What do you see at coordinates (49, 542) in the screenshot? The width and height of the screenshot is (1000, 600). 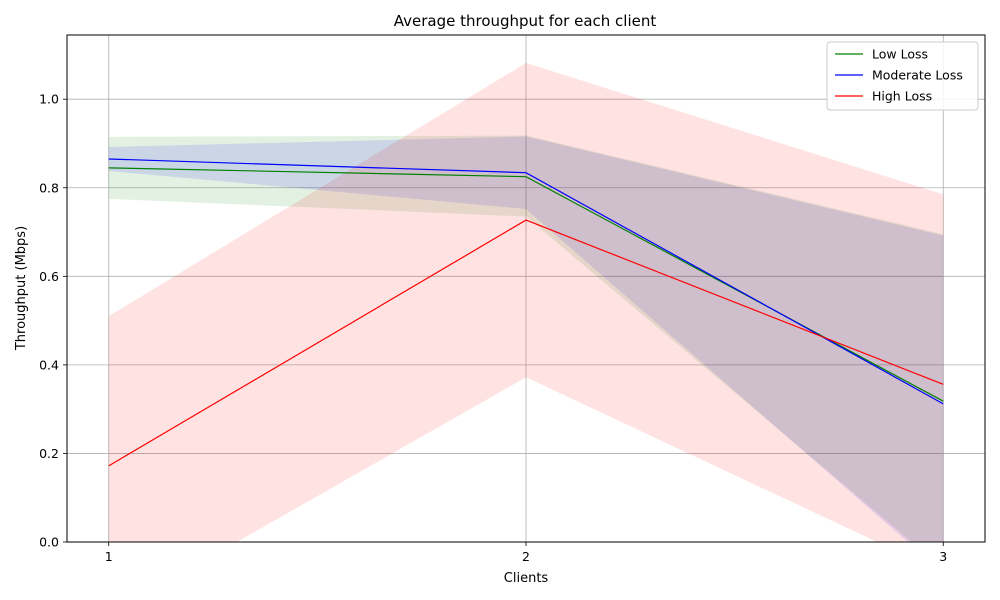 I see `y-tick-label: 0.0` at bounding box center [49, 542].